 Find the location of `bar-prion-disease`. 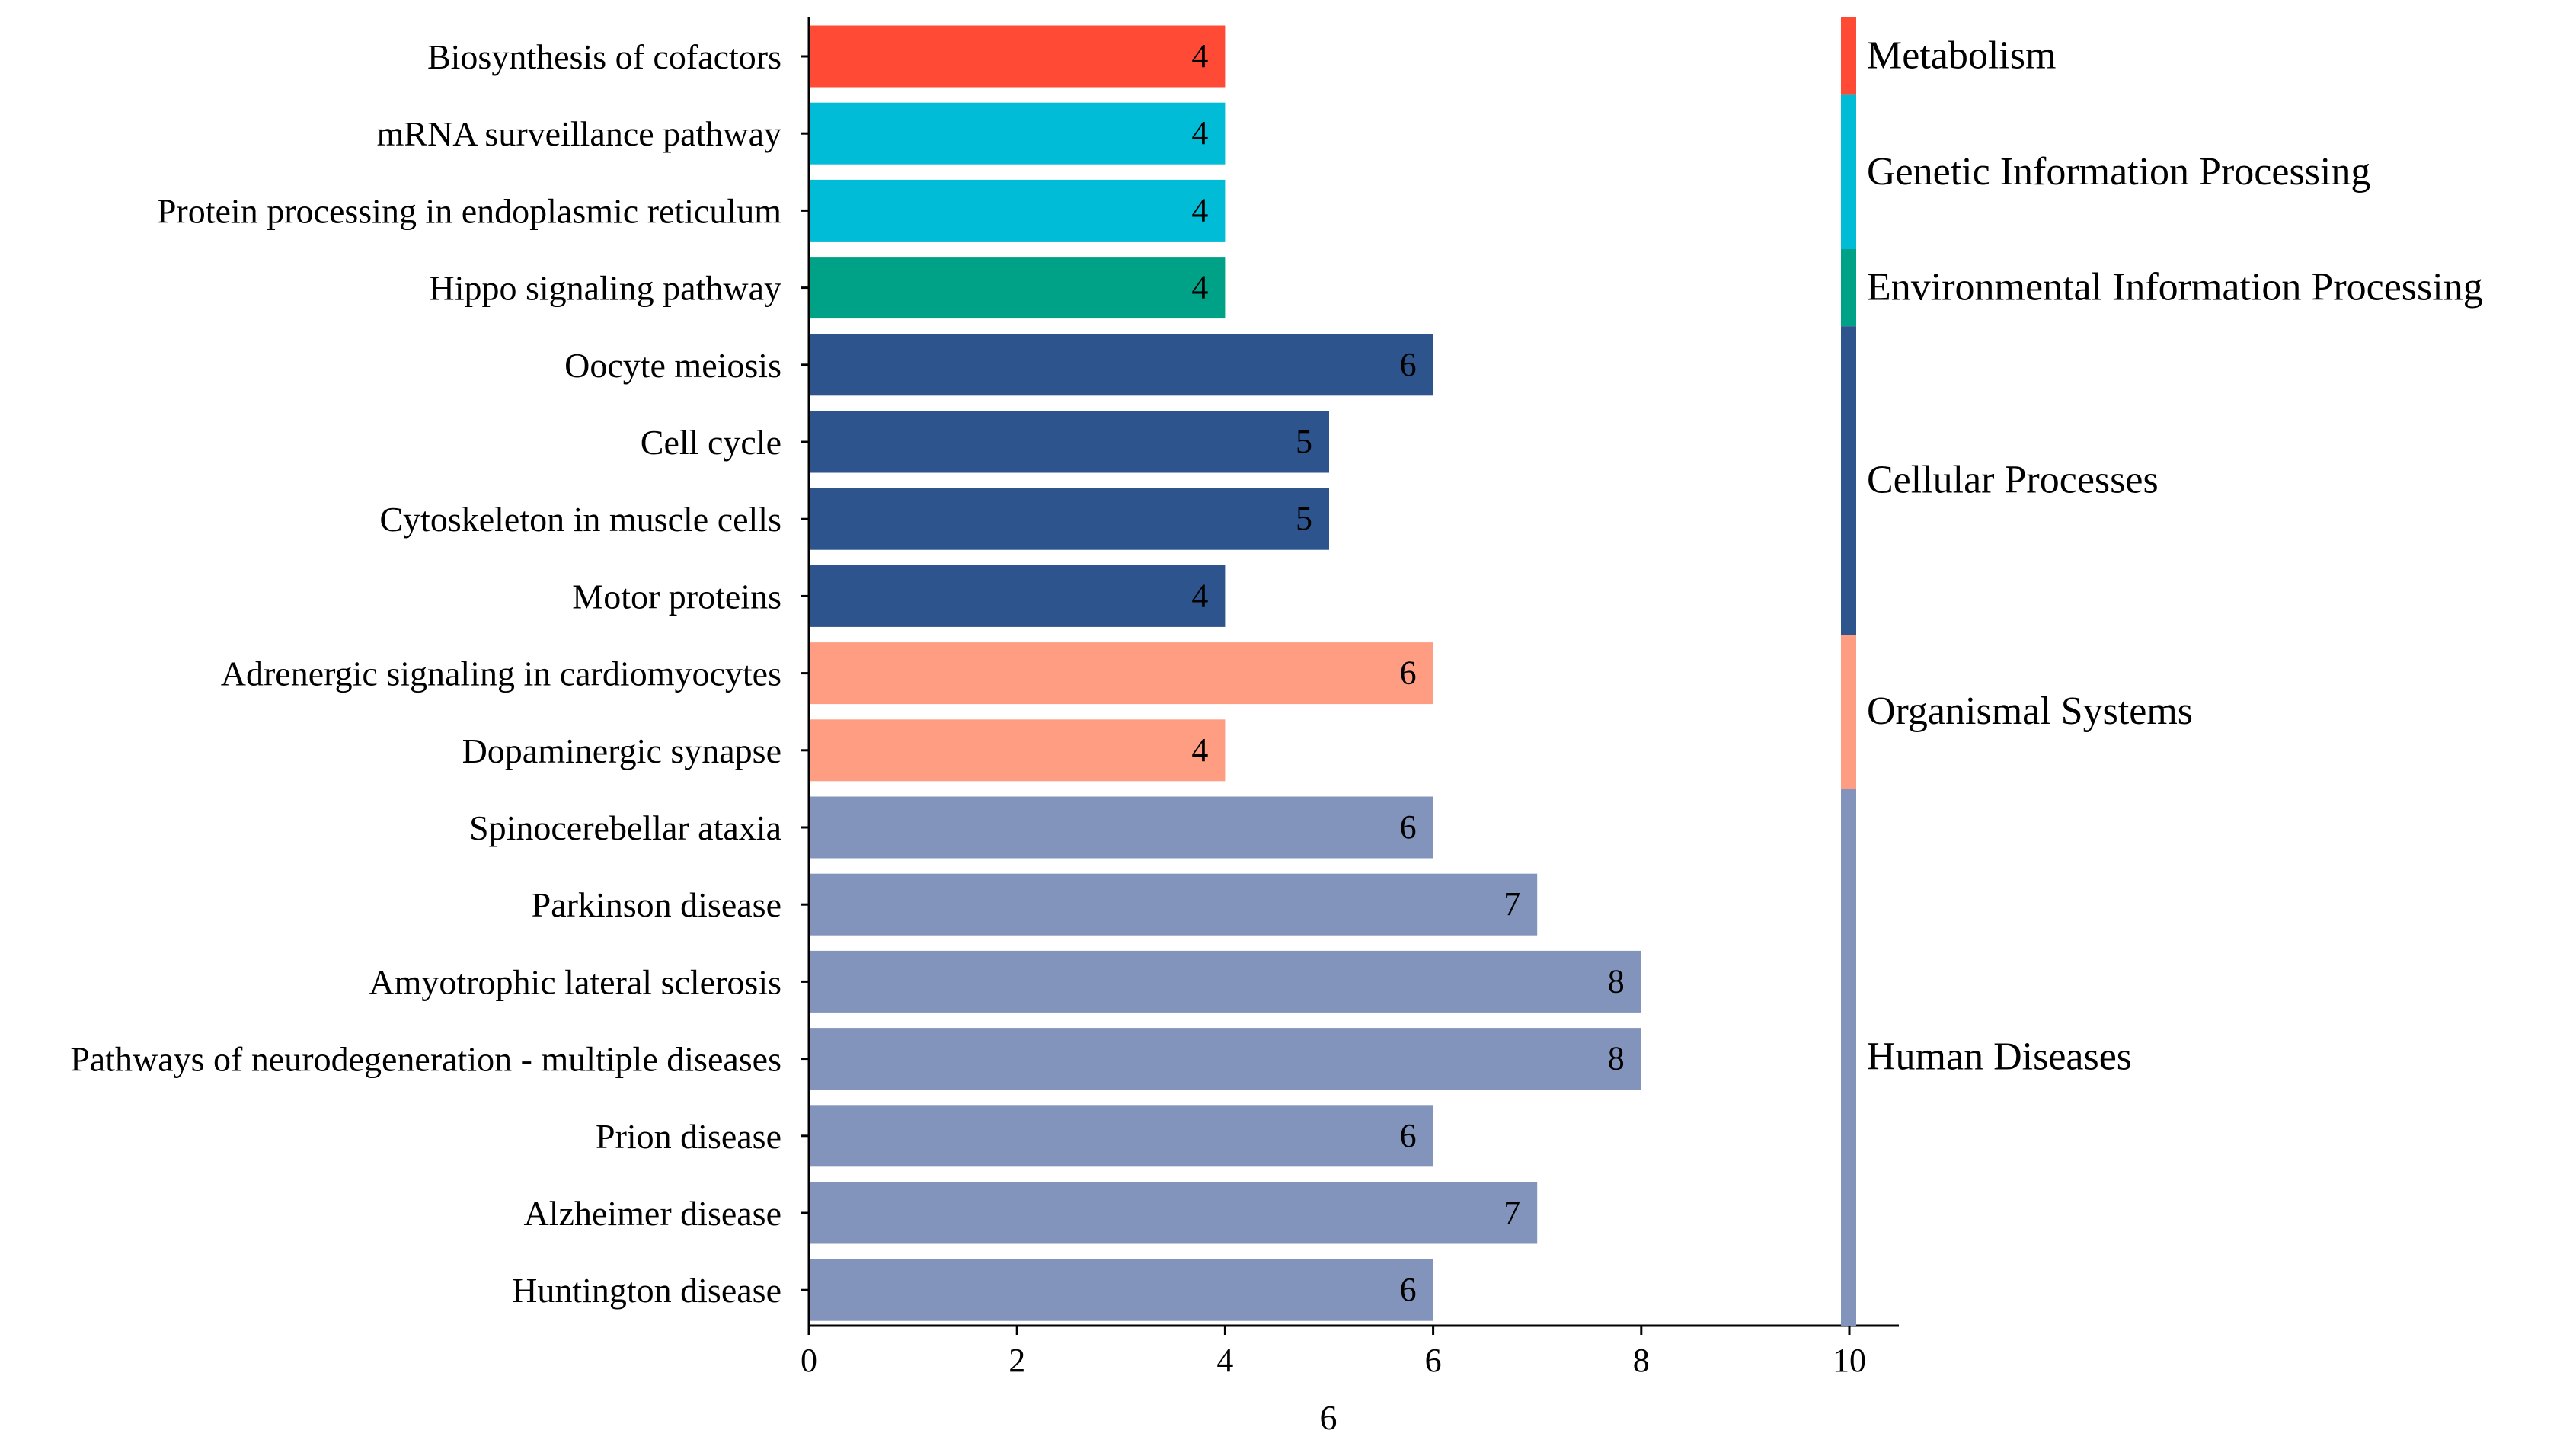

bar-prion-disease is located at coordinates (1121, 1136).